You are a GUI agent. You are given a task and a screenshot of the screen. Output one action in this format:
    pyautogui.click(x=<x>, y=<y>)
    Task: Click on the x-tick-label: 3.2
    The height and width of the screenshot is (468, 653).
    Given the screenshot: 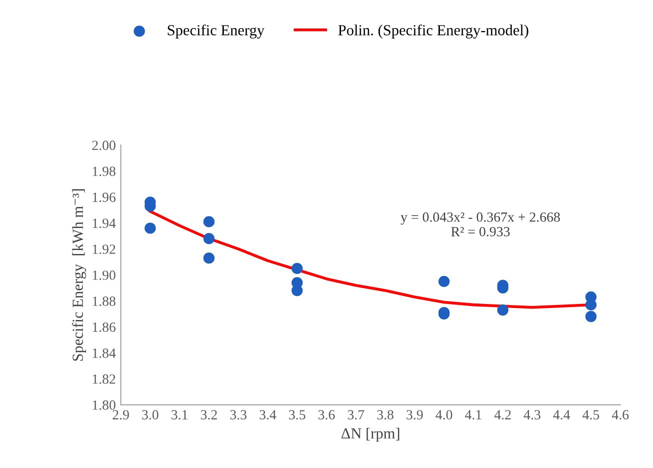 What is the action you would take?
    pyautogui.click(x=208, y=415)
    